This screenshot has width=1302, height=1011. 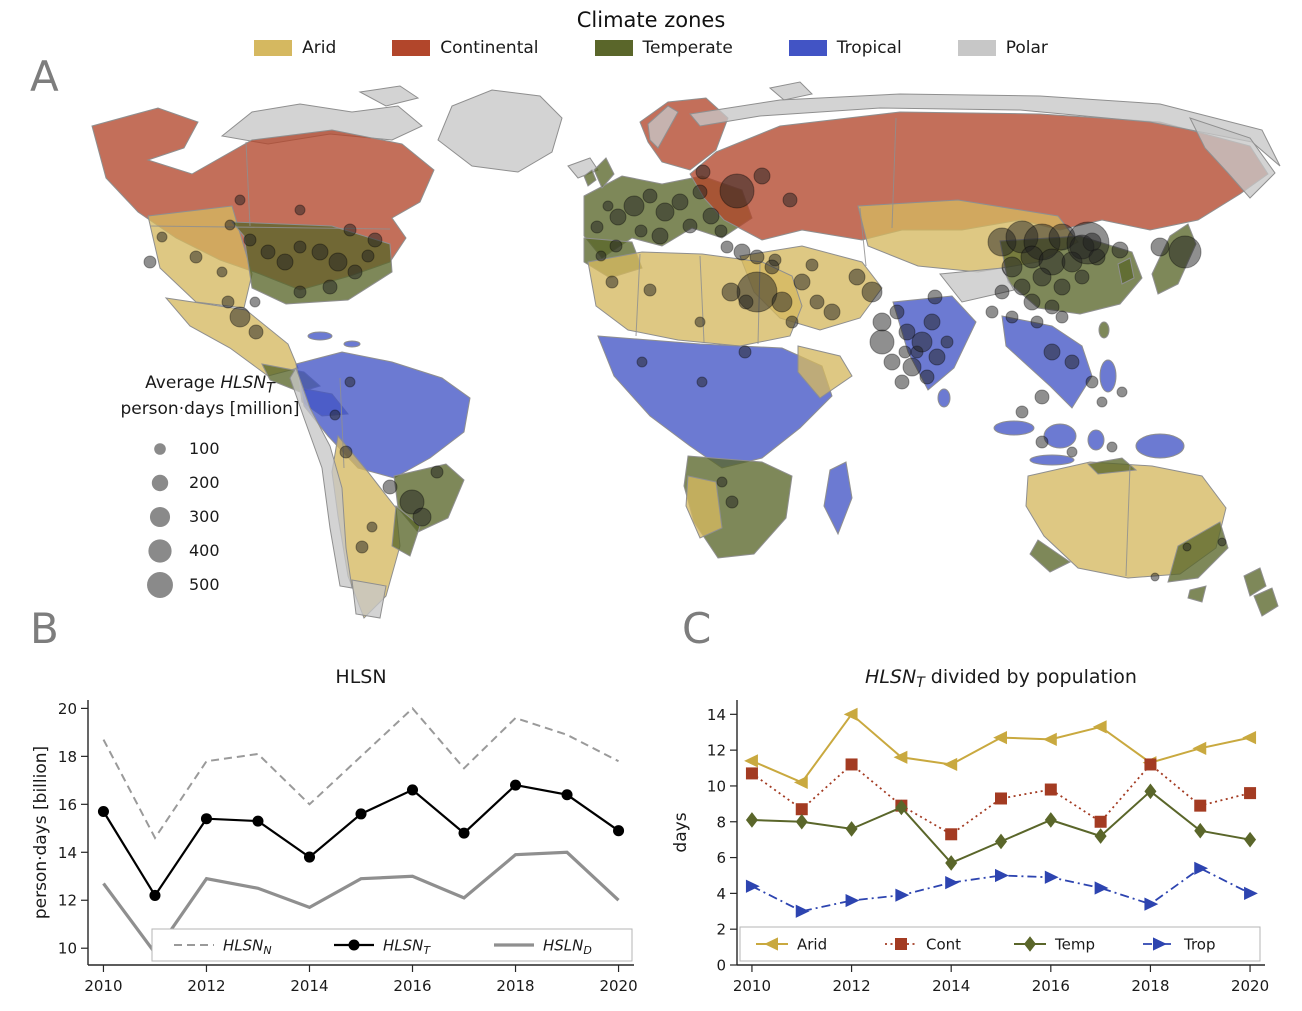 I want to click on y-tick-label: 10, so click(x=716, y=786).